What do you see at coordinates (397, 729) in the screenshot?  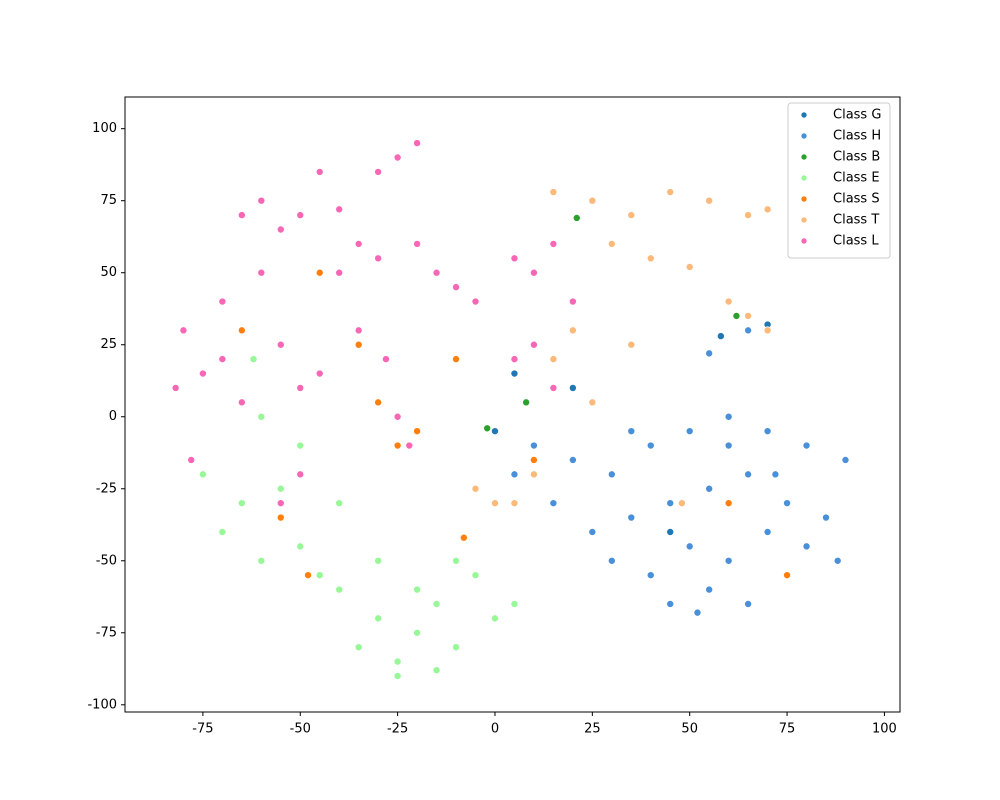 I see `x-tick-label: -25` at bounding box center [397, 729].